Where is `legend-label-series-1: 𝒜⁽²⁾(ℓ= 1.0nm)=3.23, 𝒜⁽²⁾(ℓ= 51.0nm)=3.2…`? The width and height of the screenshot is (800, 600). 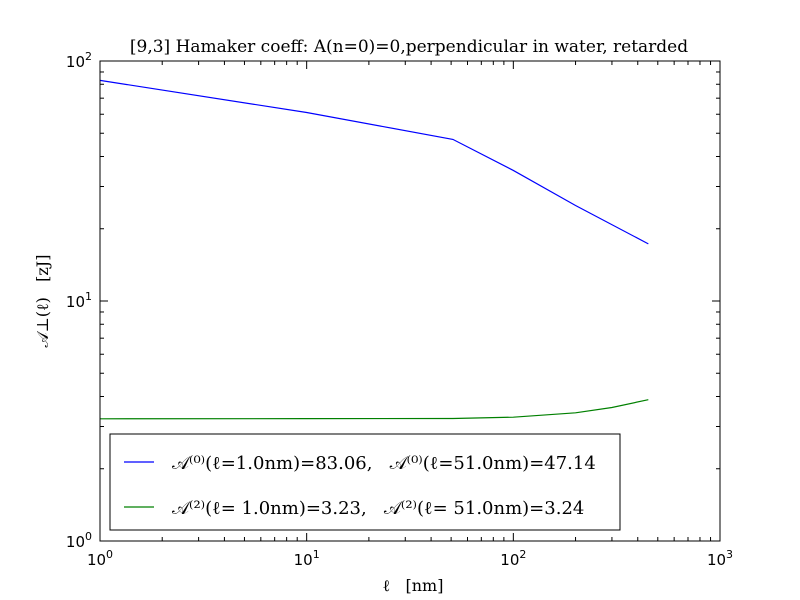 legend-label-series-1: 𝒜⁽²⁾(ℓ= 1.0nm)=3.23, 𝒜⁽²⁾(ℓ= 51.0nm)=3.2… is located at coordinates (378, 508).